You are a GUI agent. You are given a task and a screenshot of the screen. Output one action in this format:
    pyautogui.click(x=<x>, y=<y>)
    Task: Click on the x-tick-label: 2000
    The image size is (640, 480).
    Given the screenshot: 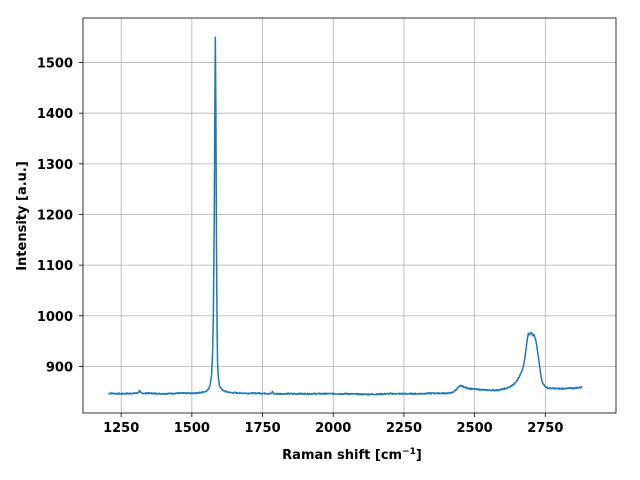 What is the action you would take?
    pyautogui.click(x=333, y=428)
    